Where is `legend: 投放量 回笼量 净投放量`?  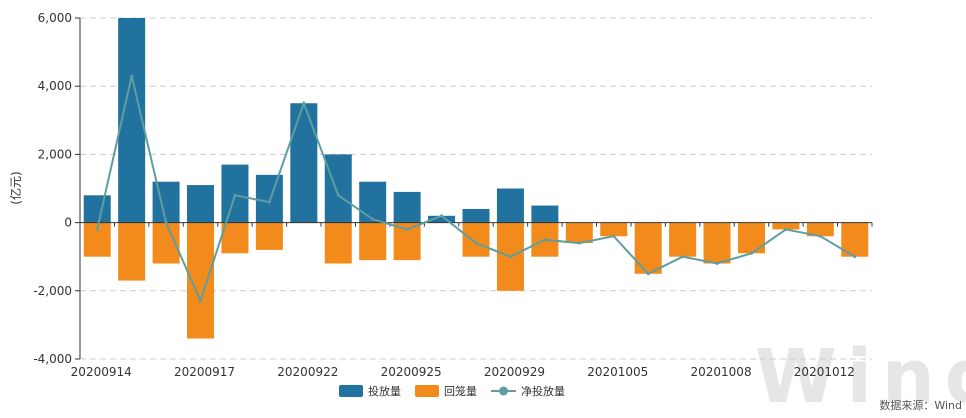 legend: 投放量 回笼量 净投放量 is located at coordinates (452, 391).